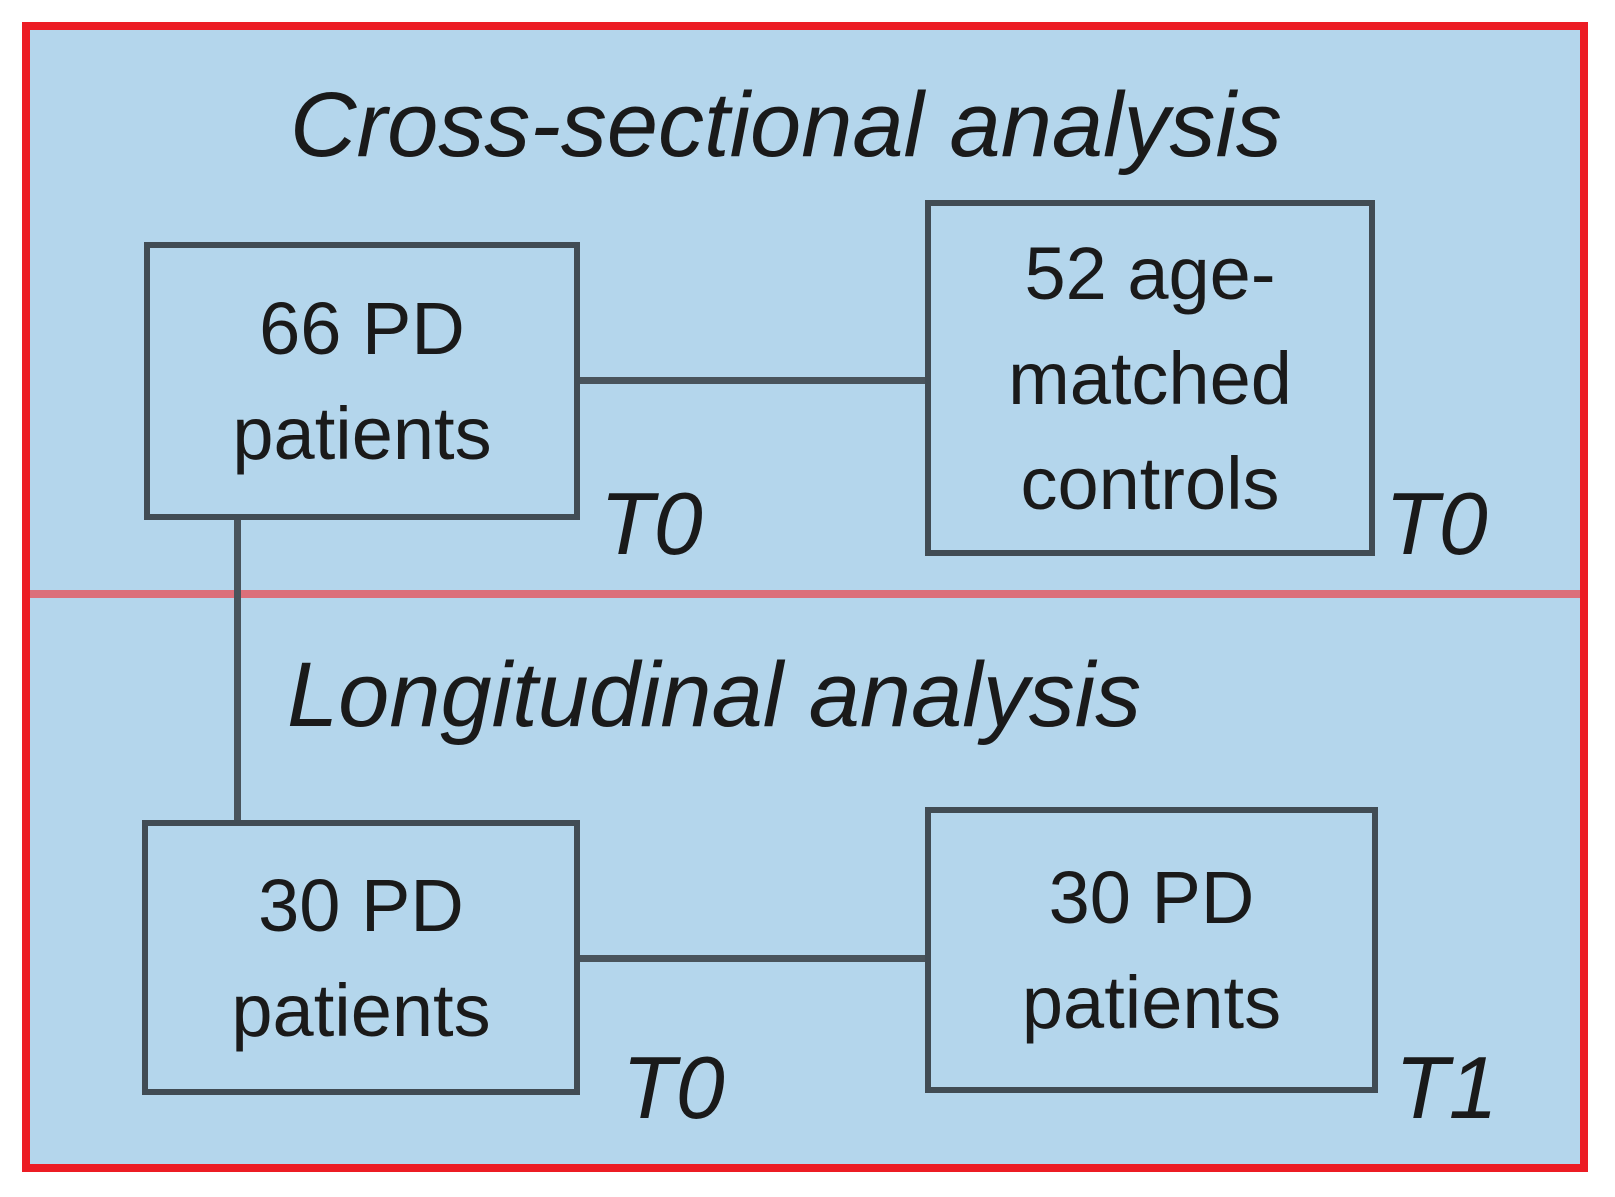  I want to click on box-30-pd-t1-line2: patients, so click(1151, 1002).